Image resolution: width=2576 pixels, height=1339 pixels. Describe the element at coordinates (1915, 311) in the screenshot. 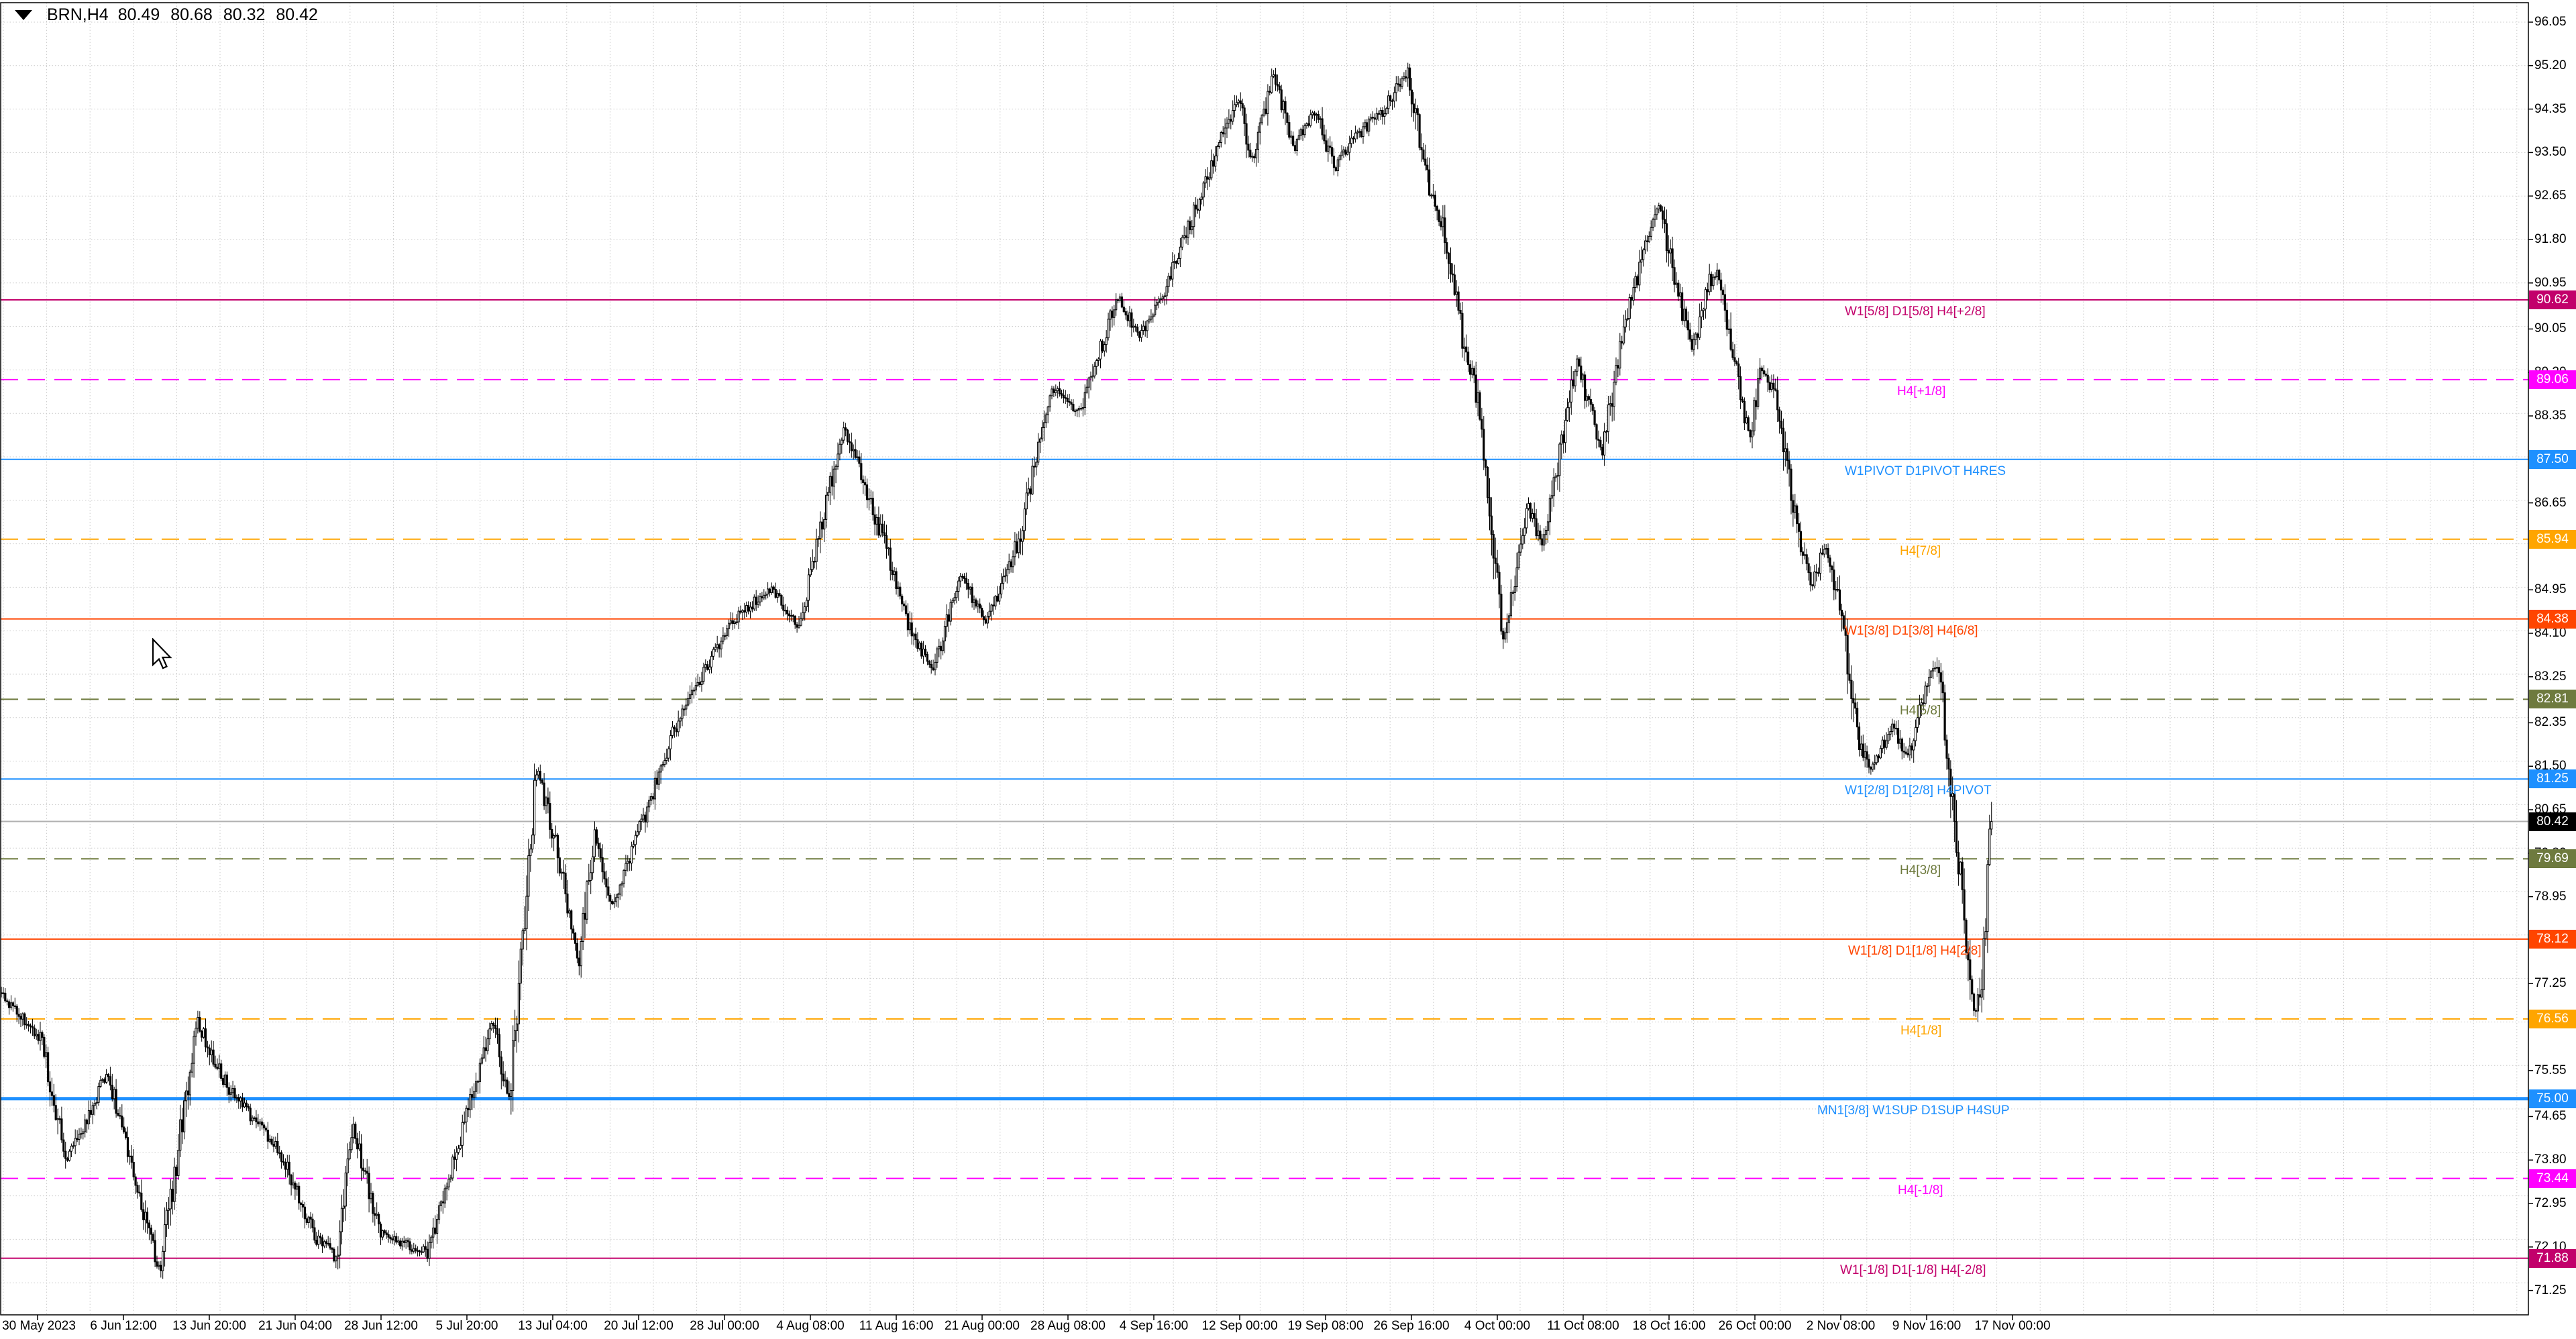

I see `level-label: W1[5/8] D1[5/8] H4[+2/8]` at that location.